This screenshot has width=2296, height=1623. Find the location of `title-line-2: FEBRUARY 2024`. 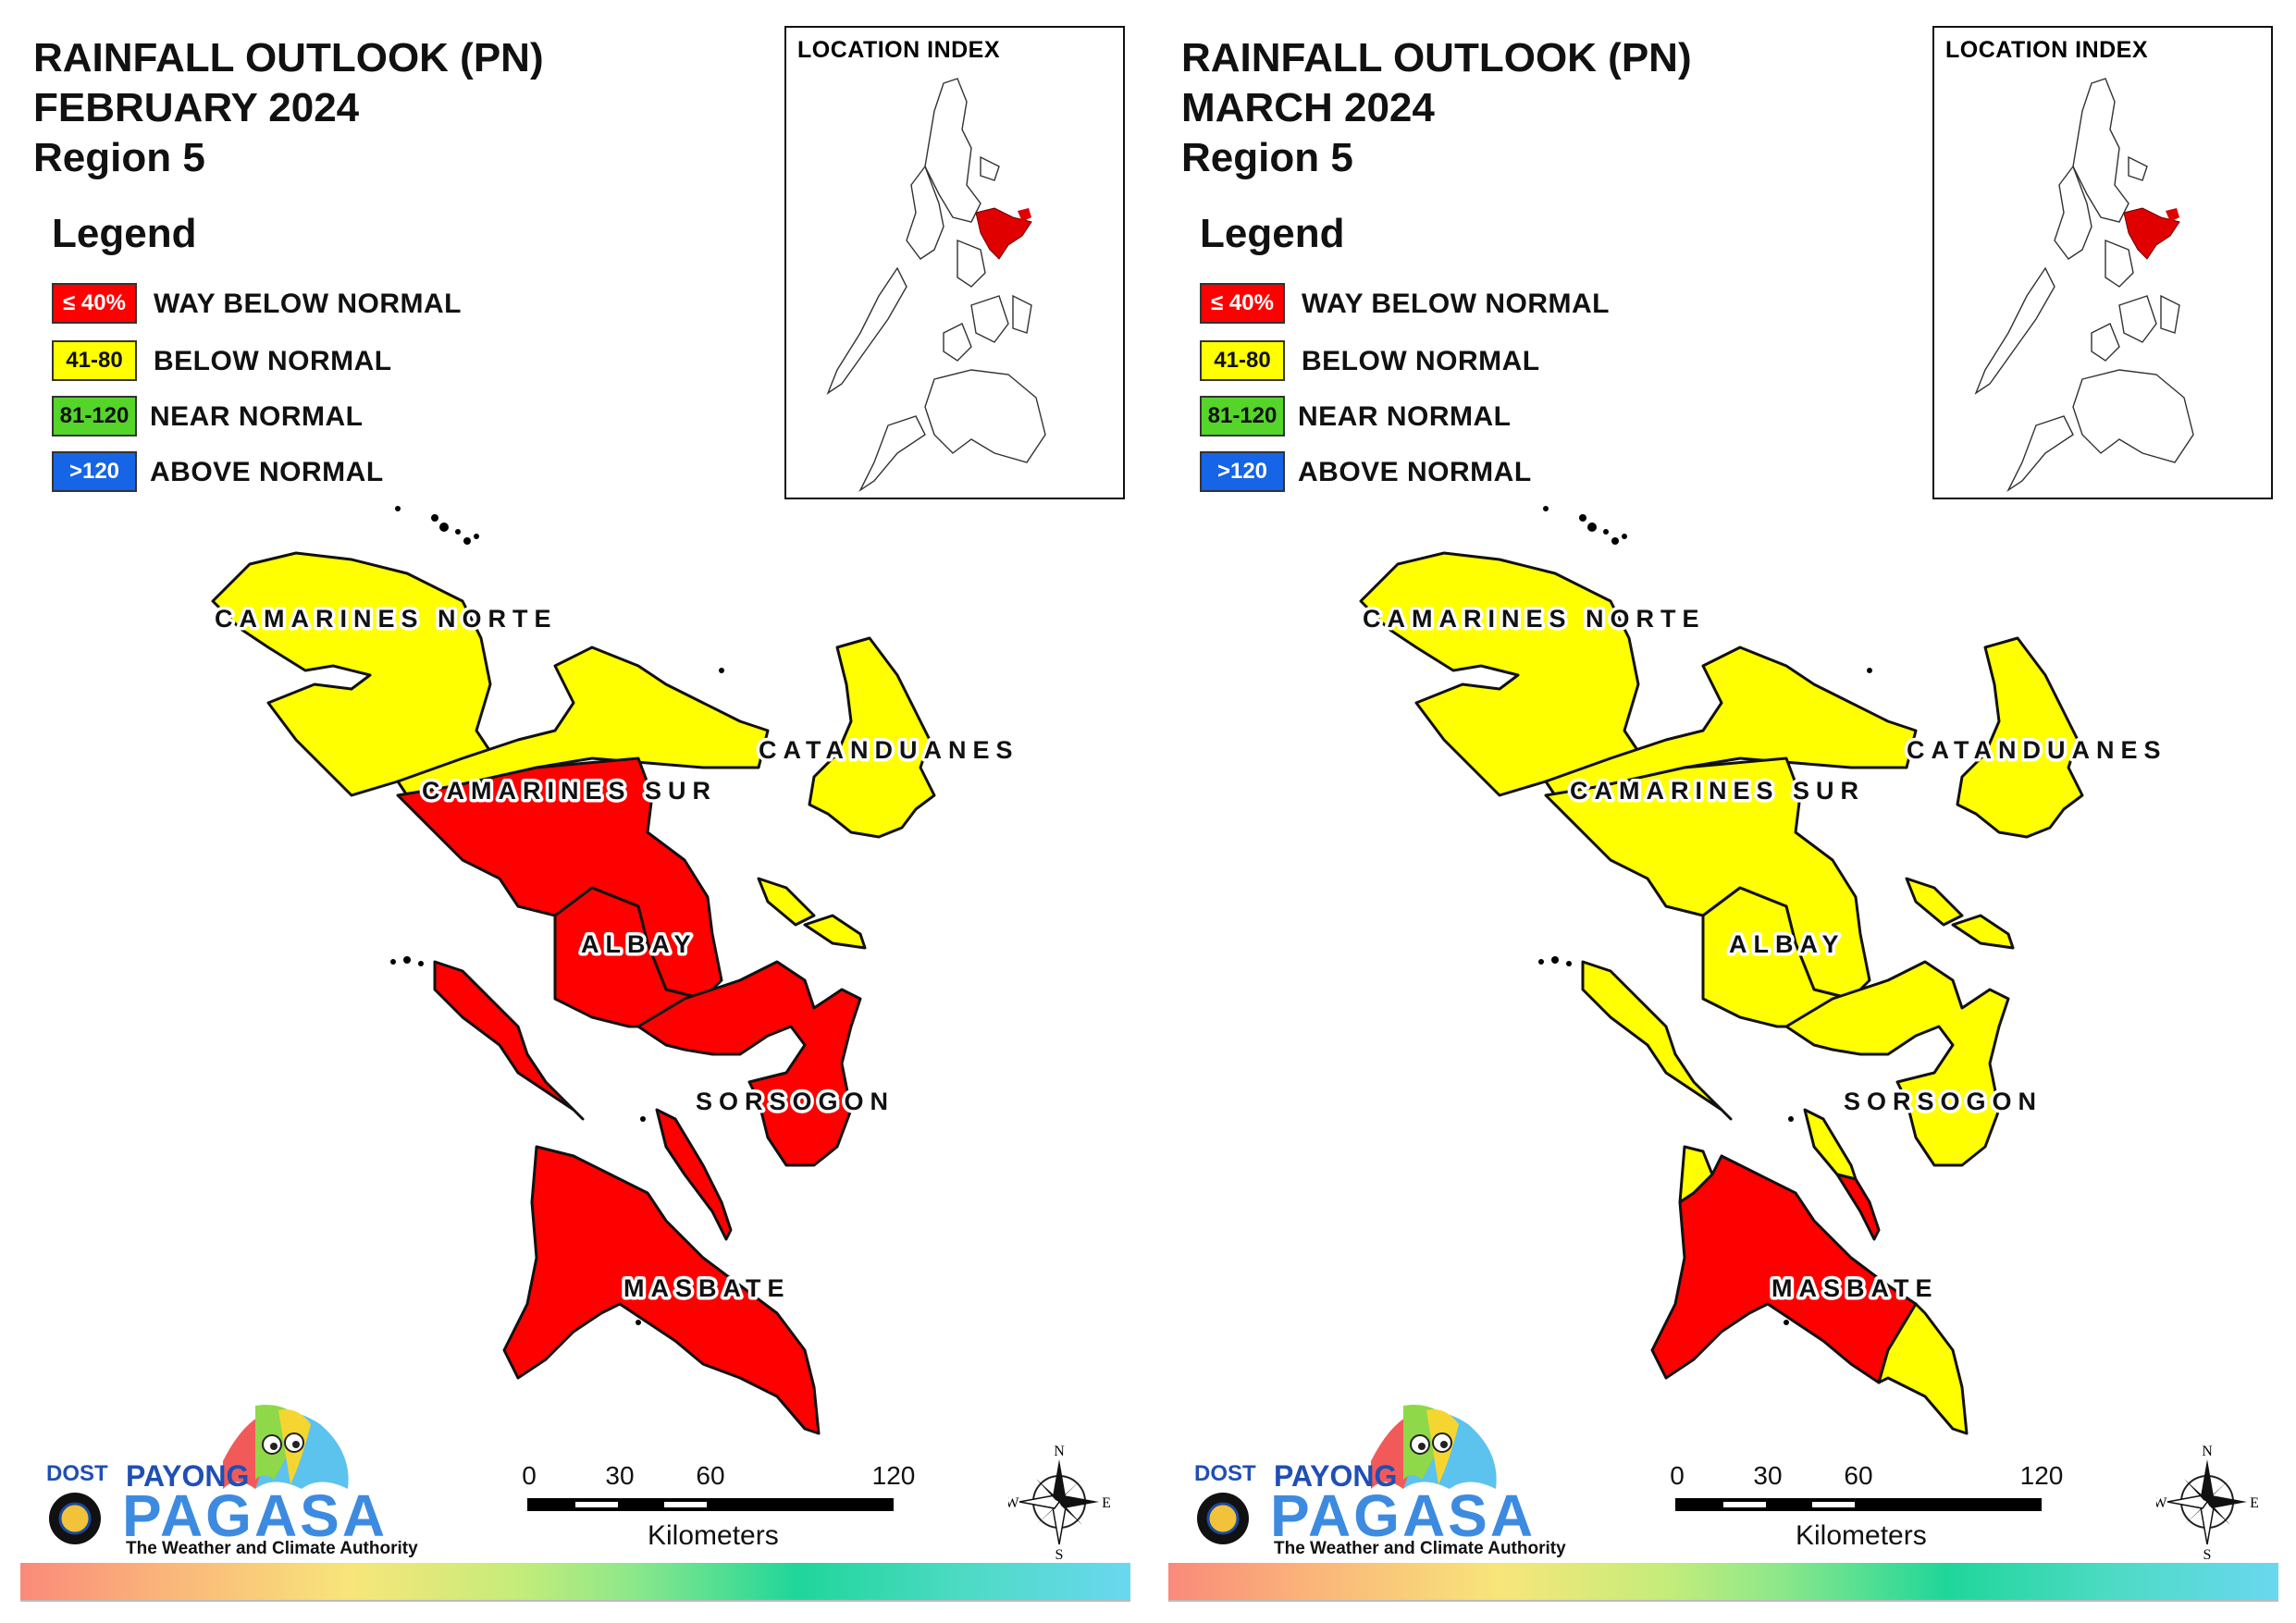

title-line-2: FEBRUARY 2024 is located at coordinates (196, 107).